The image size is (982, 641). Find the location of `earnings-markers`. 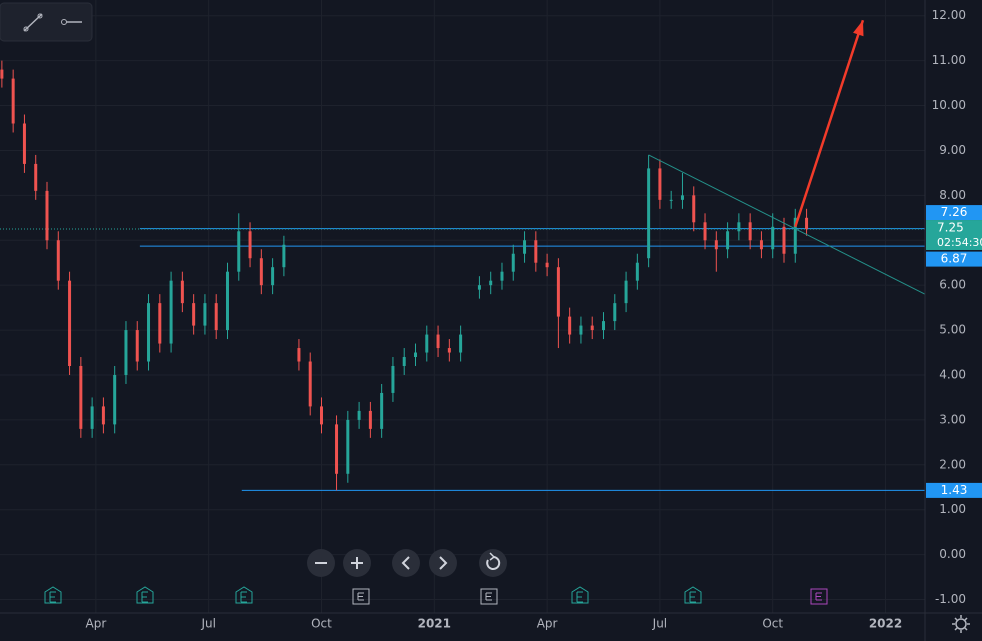

earnings-markers is located at coordinates (436, 595).